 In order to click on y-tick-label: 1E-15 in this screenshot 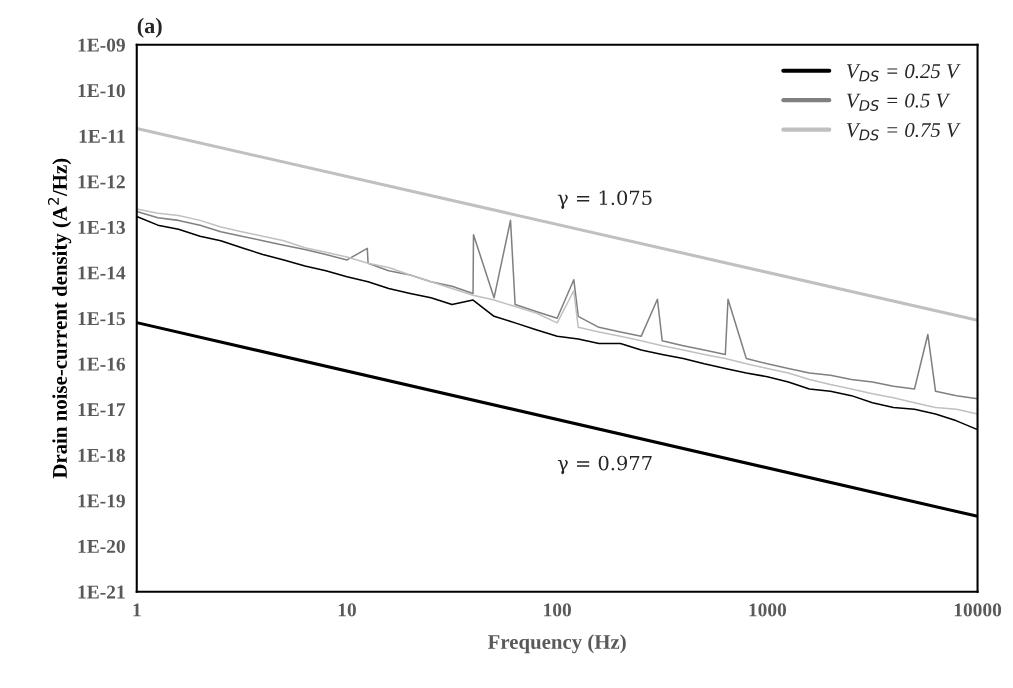, I will do `click(101, 319)`.